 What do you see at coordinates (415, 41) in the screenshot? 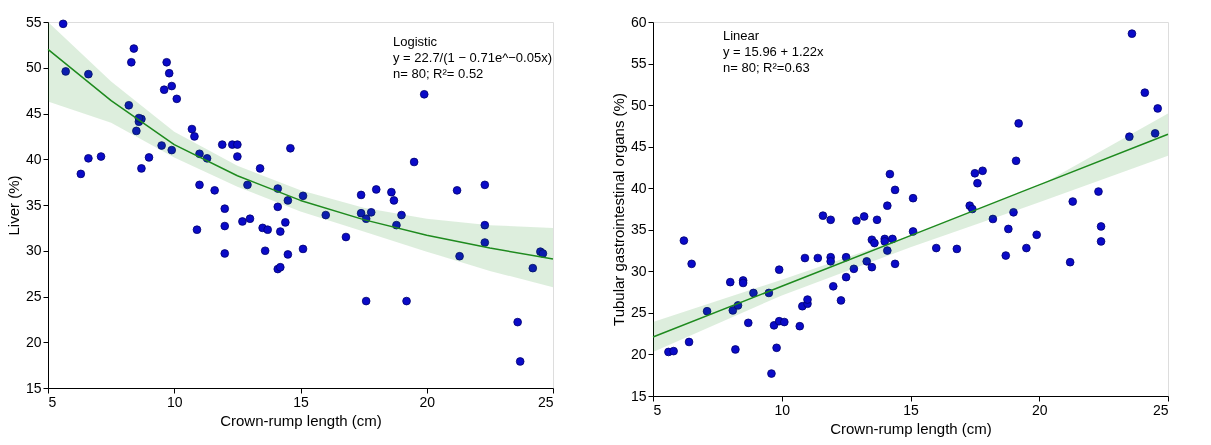
I see `annotation: Logistic` at bounding box center [415, 41].